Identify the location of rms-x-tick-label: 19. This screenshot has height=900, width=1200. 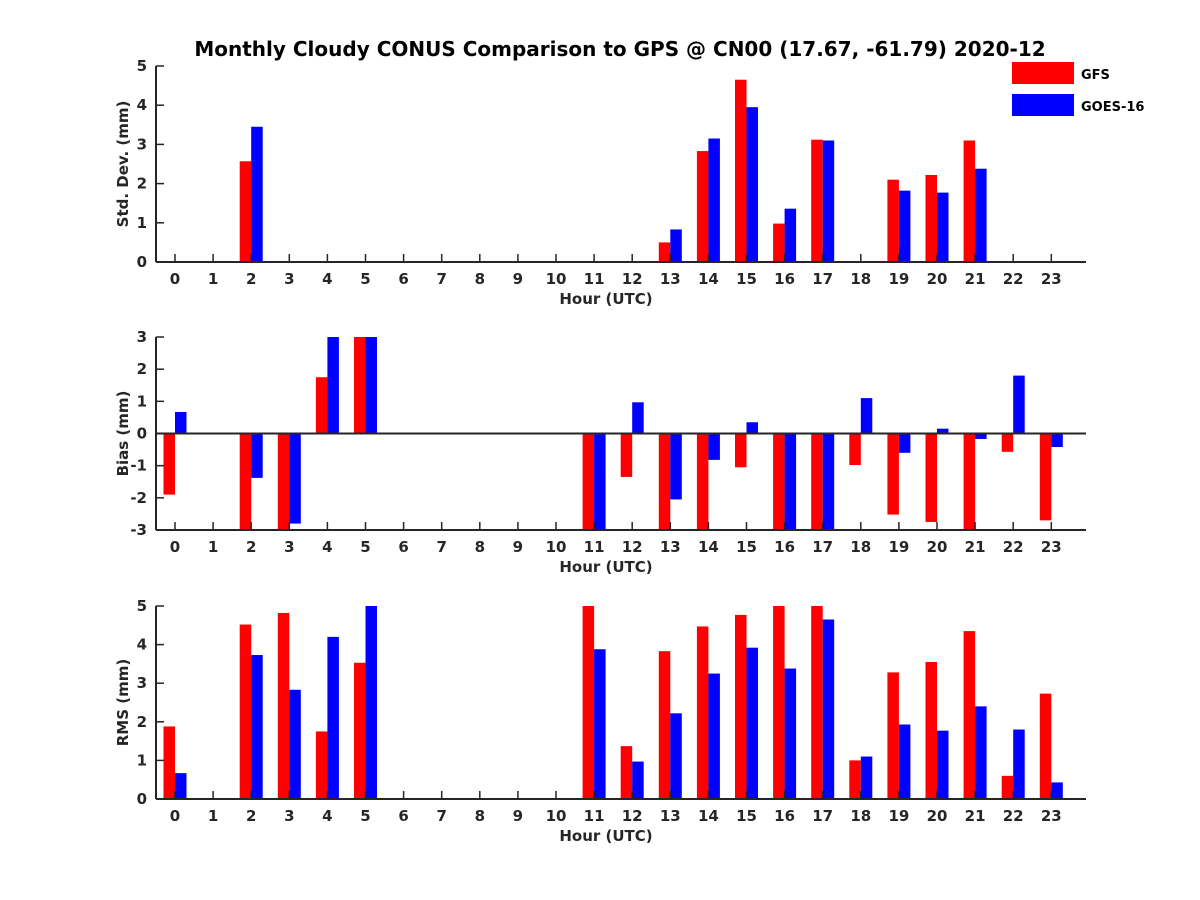
(898, 816).